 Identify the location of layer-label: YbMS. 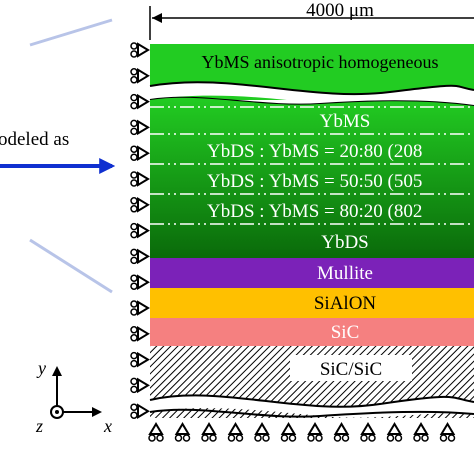
(345, 121).